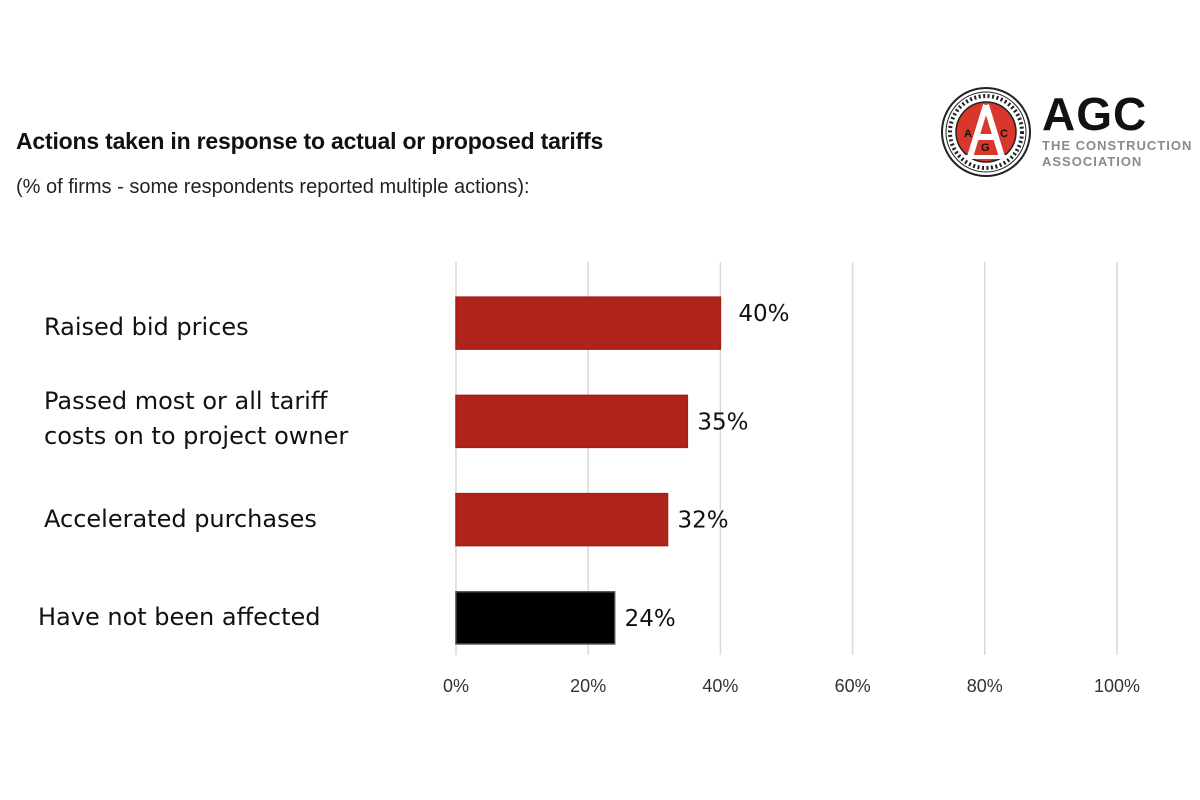 This screenshot has height=800, width=1200. What do you see at coordinates (1092, 161) in the screenshot?
I see `logo-tagline-line2: ASSOCIATION` at bounding box center [1092, 161].